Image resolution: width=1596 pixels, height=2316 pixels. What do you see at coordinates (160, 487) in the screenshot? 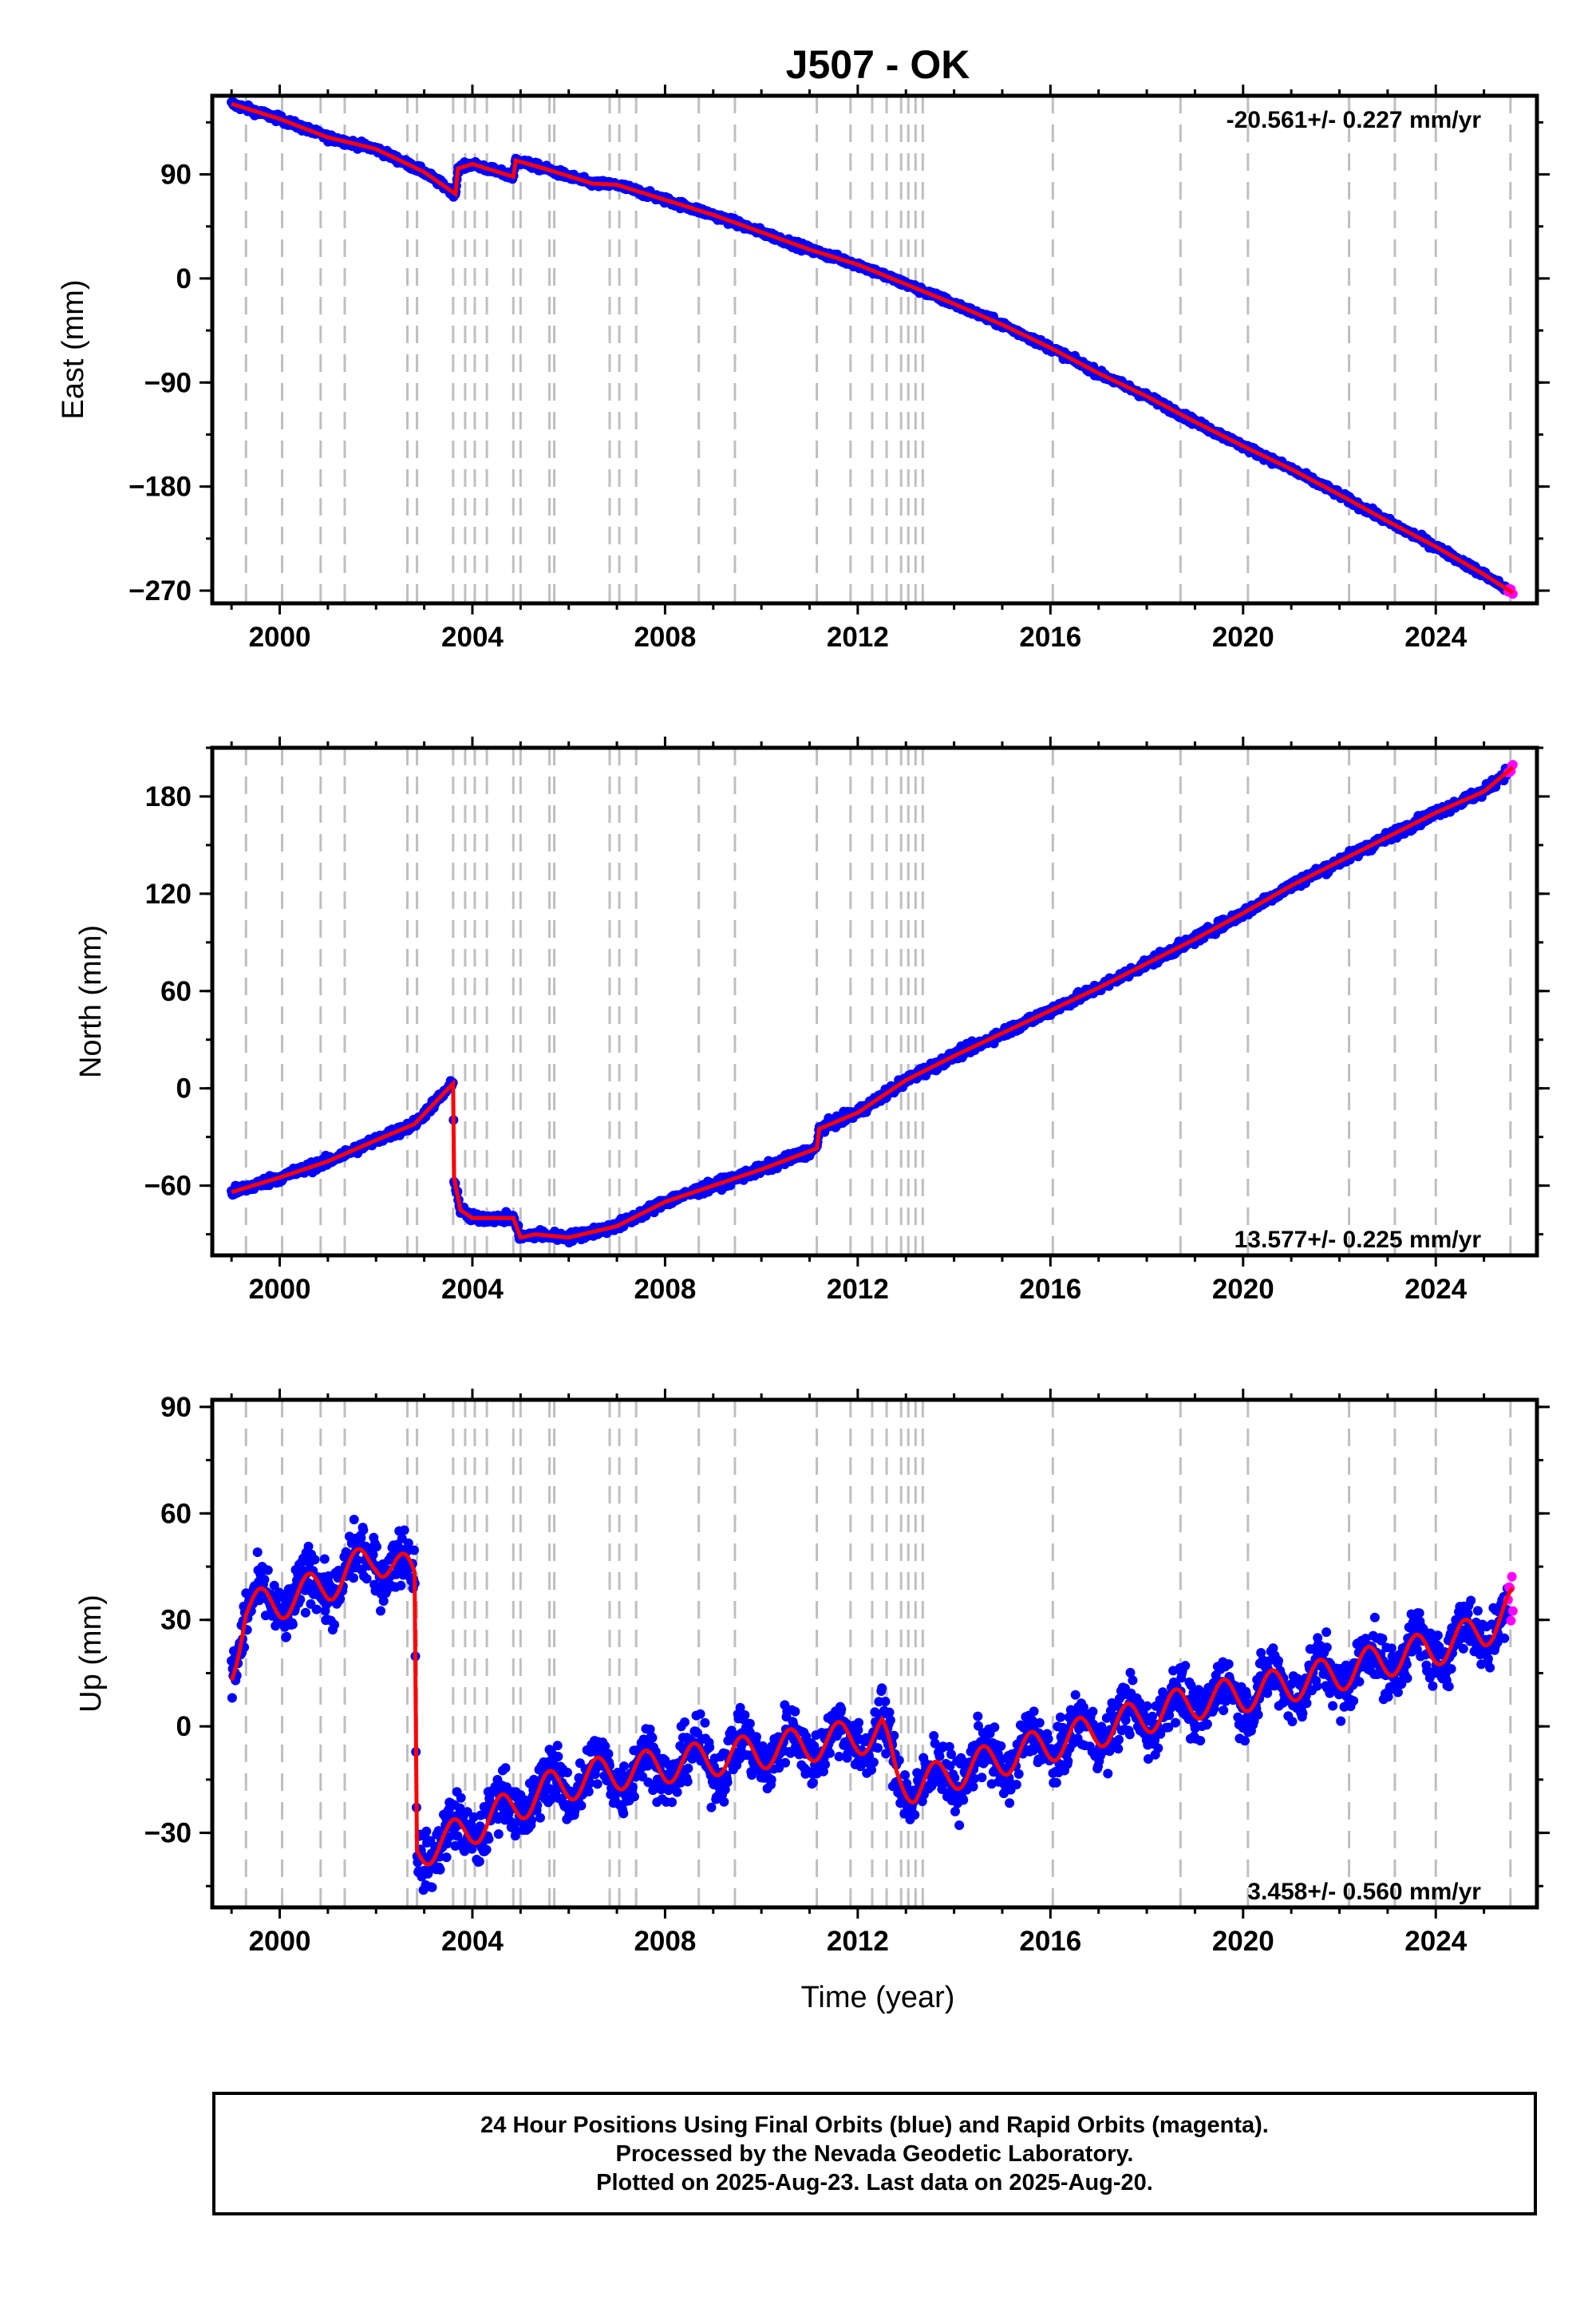
I see `y-tick-label: −180` at bounding box center [160, 487].